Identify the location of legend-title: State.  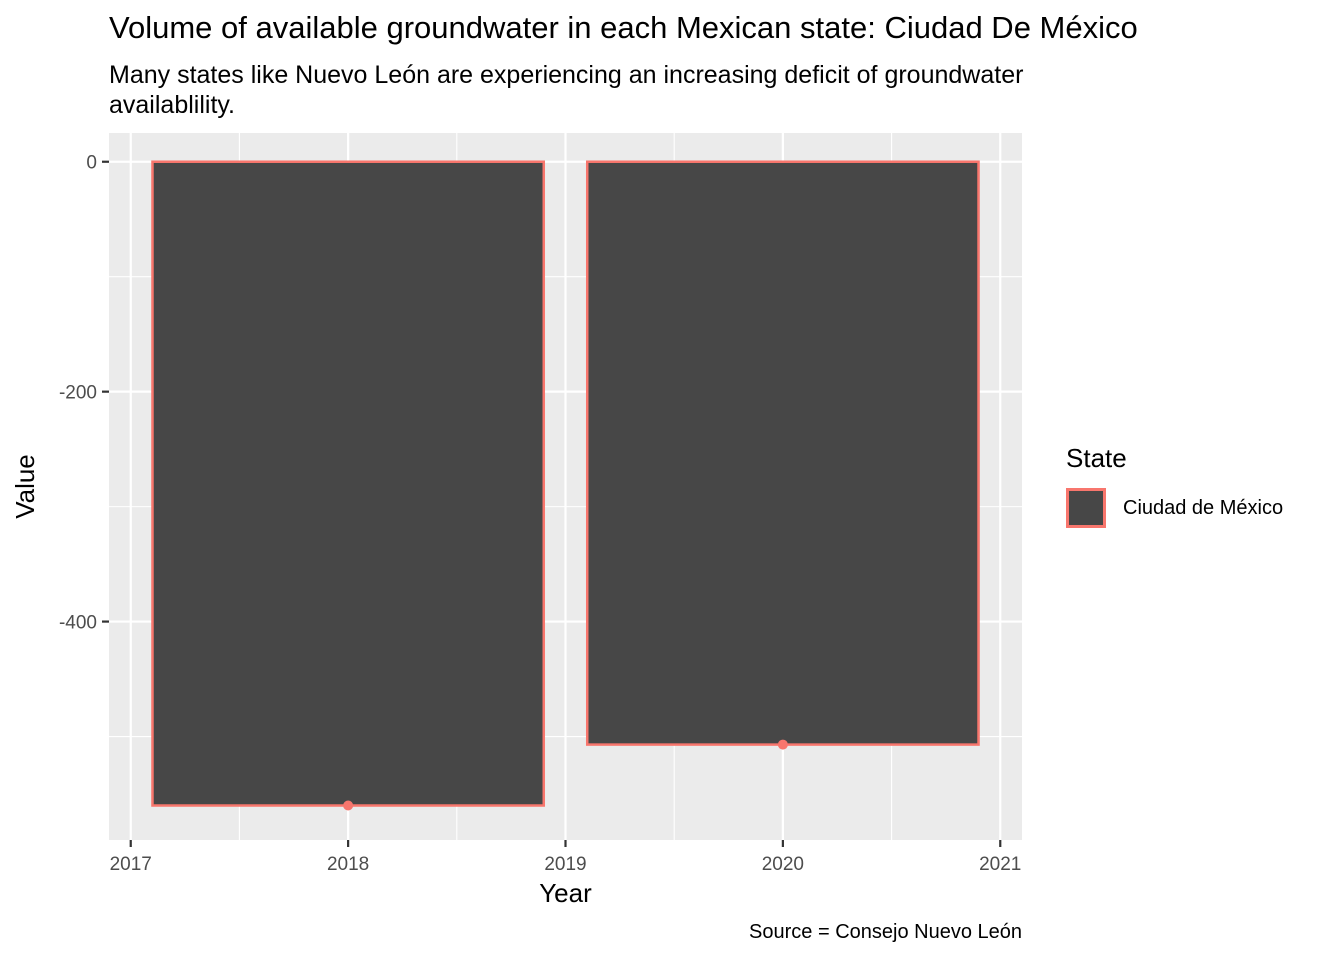
(1096, 458).